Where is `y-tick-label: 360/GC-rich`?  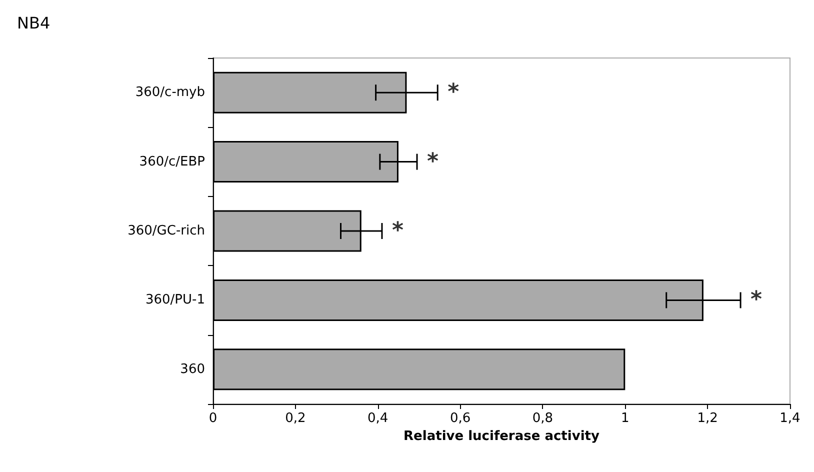
y-tick-label: 360/GC-rich is located at coordinates (166, 231).